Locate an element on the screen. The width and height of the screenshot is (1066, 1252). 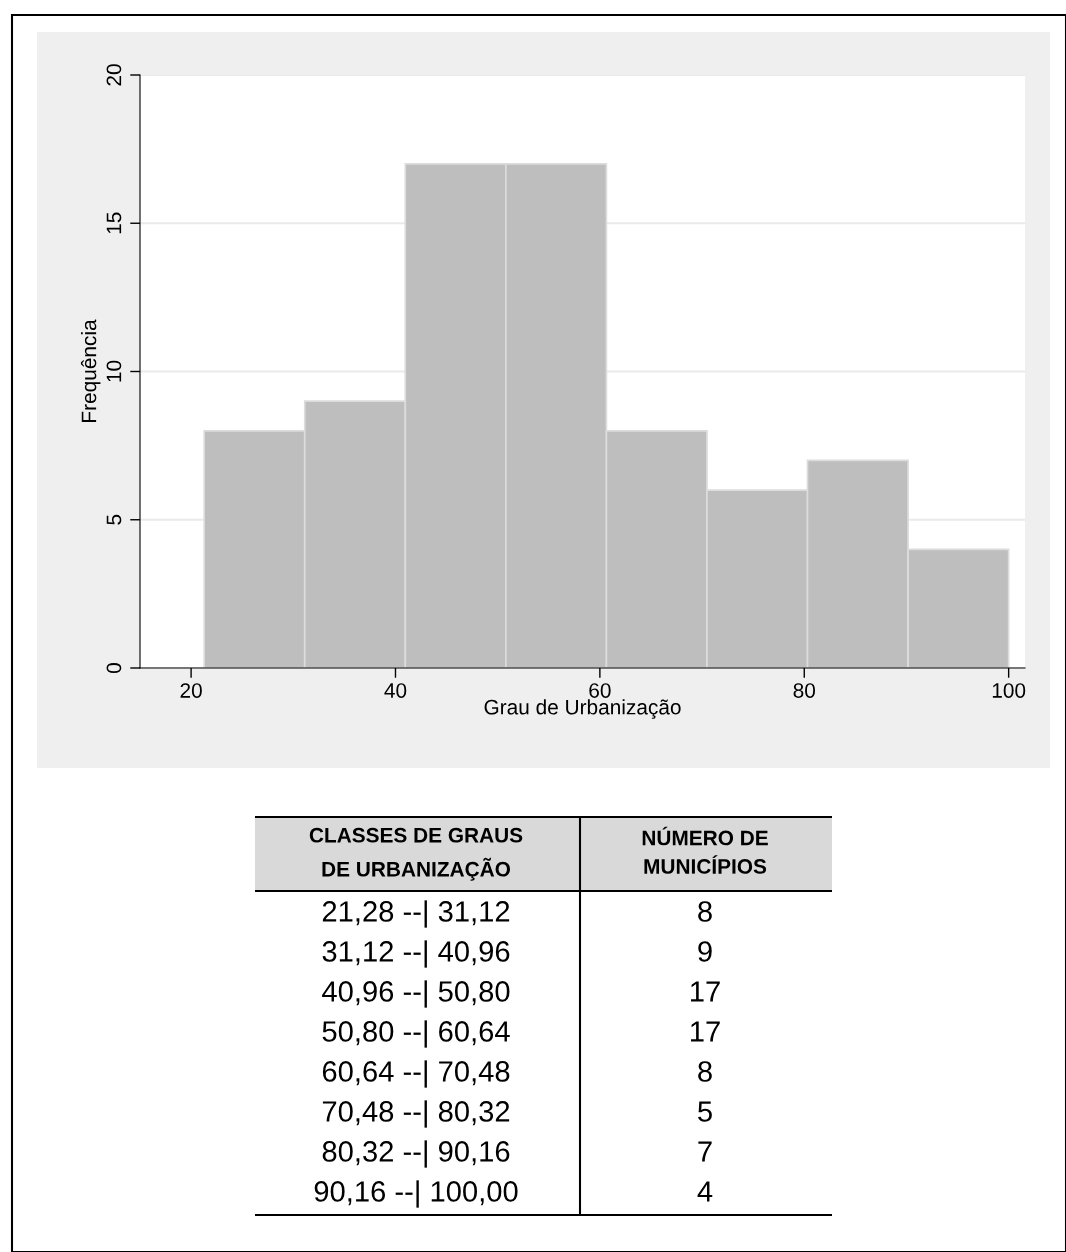
x-tick-label: 40 is located at coordinates (395, 690).